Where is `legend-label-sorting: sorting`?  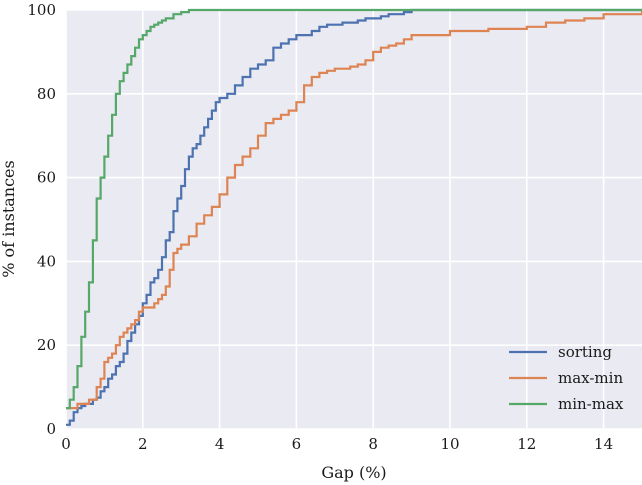 legend-label-sorting: sorting is located at coordinates (585, 352).